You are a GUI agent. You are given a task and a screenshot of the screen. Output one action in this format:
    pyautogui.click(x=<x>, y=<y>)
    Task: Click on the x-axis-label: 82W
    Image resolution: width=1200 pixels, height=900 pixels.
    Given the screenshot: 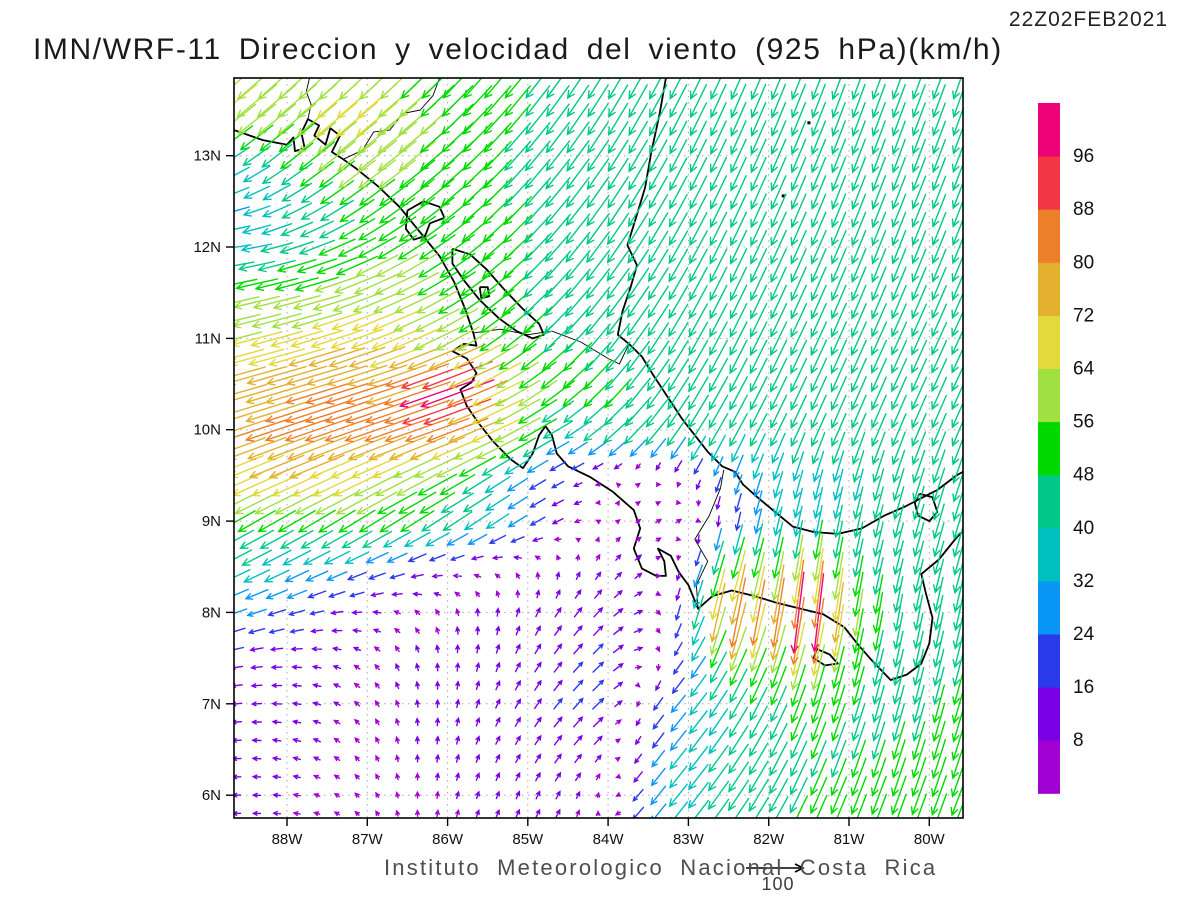 What is the action you would take?
    pyautogui.click(x=769, y=839)
    